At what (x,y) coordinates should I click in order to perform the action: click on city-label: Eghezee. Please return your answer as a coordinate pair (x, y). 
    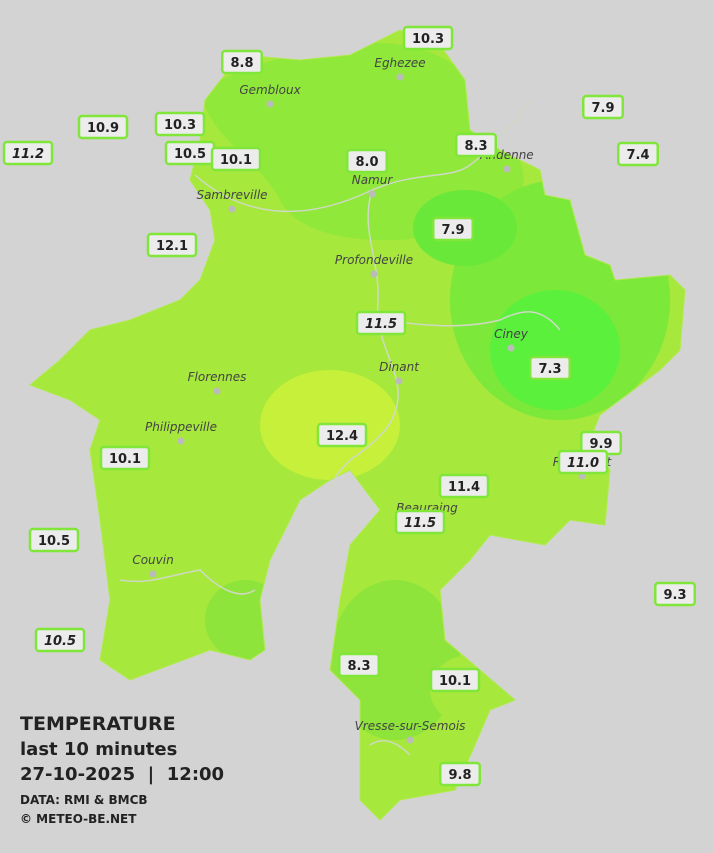
    Looking at the image, I should click on (399, 63).